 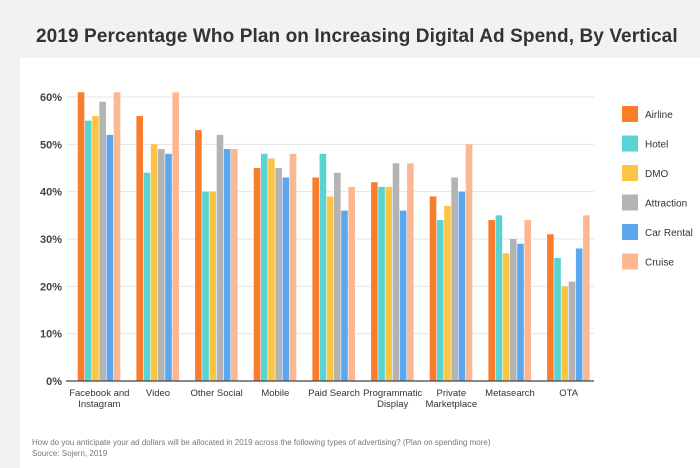 What do you see at coordinates (54, 382) in the screenshot?
I see `y-tick-label: 0%` at bounding box center [54, 382].